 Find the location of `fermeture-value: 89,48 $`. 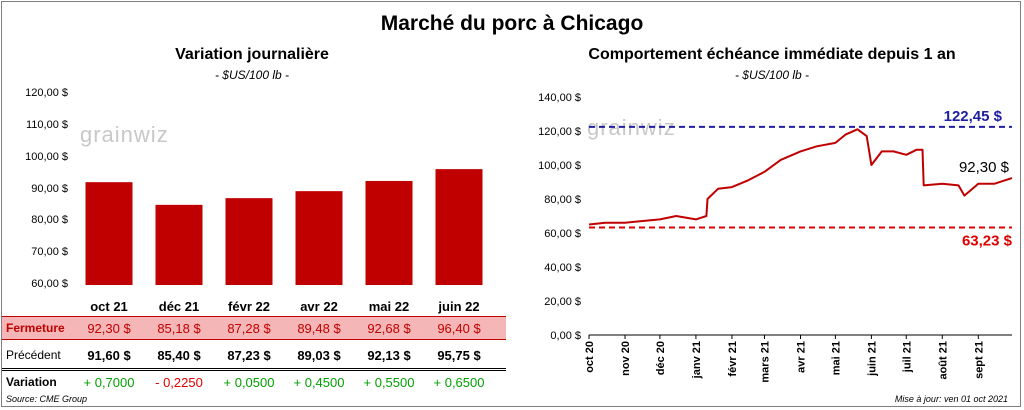

fermeture-value: 89,48 $ is located at coordinates (319, 328).